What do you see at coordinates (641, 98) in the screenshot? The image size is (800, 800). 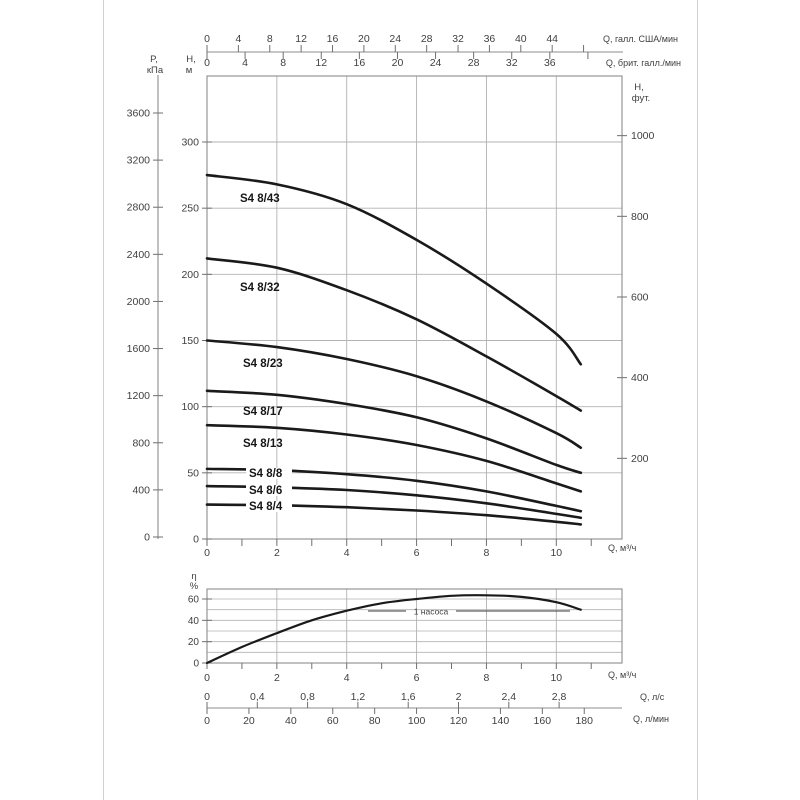 I see `feet-axis-title-line2: фут.` at bounding box center [641, 98].